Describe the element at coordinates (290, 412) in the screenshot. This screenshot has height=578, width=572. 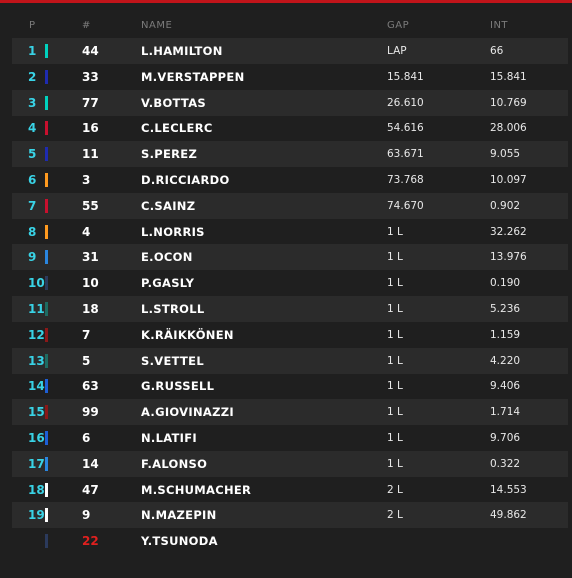
I see `driver-row: 15 99 A.GIOVINAZZI 1 L 1.714` at that location.